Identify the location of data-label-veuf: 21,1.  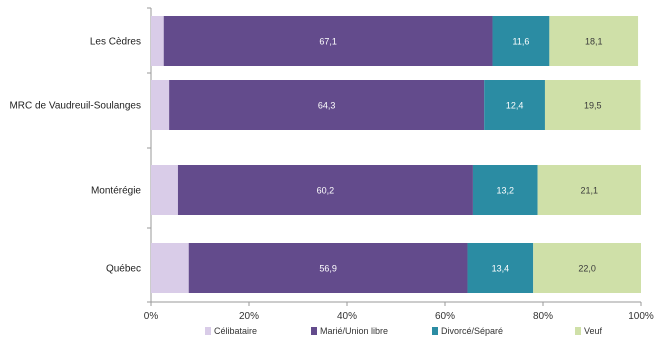
(590, 191).